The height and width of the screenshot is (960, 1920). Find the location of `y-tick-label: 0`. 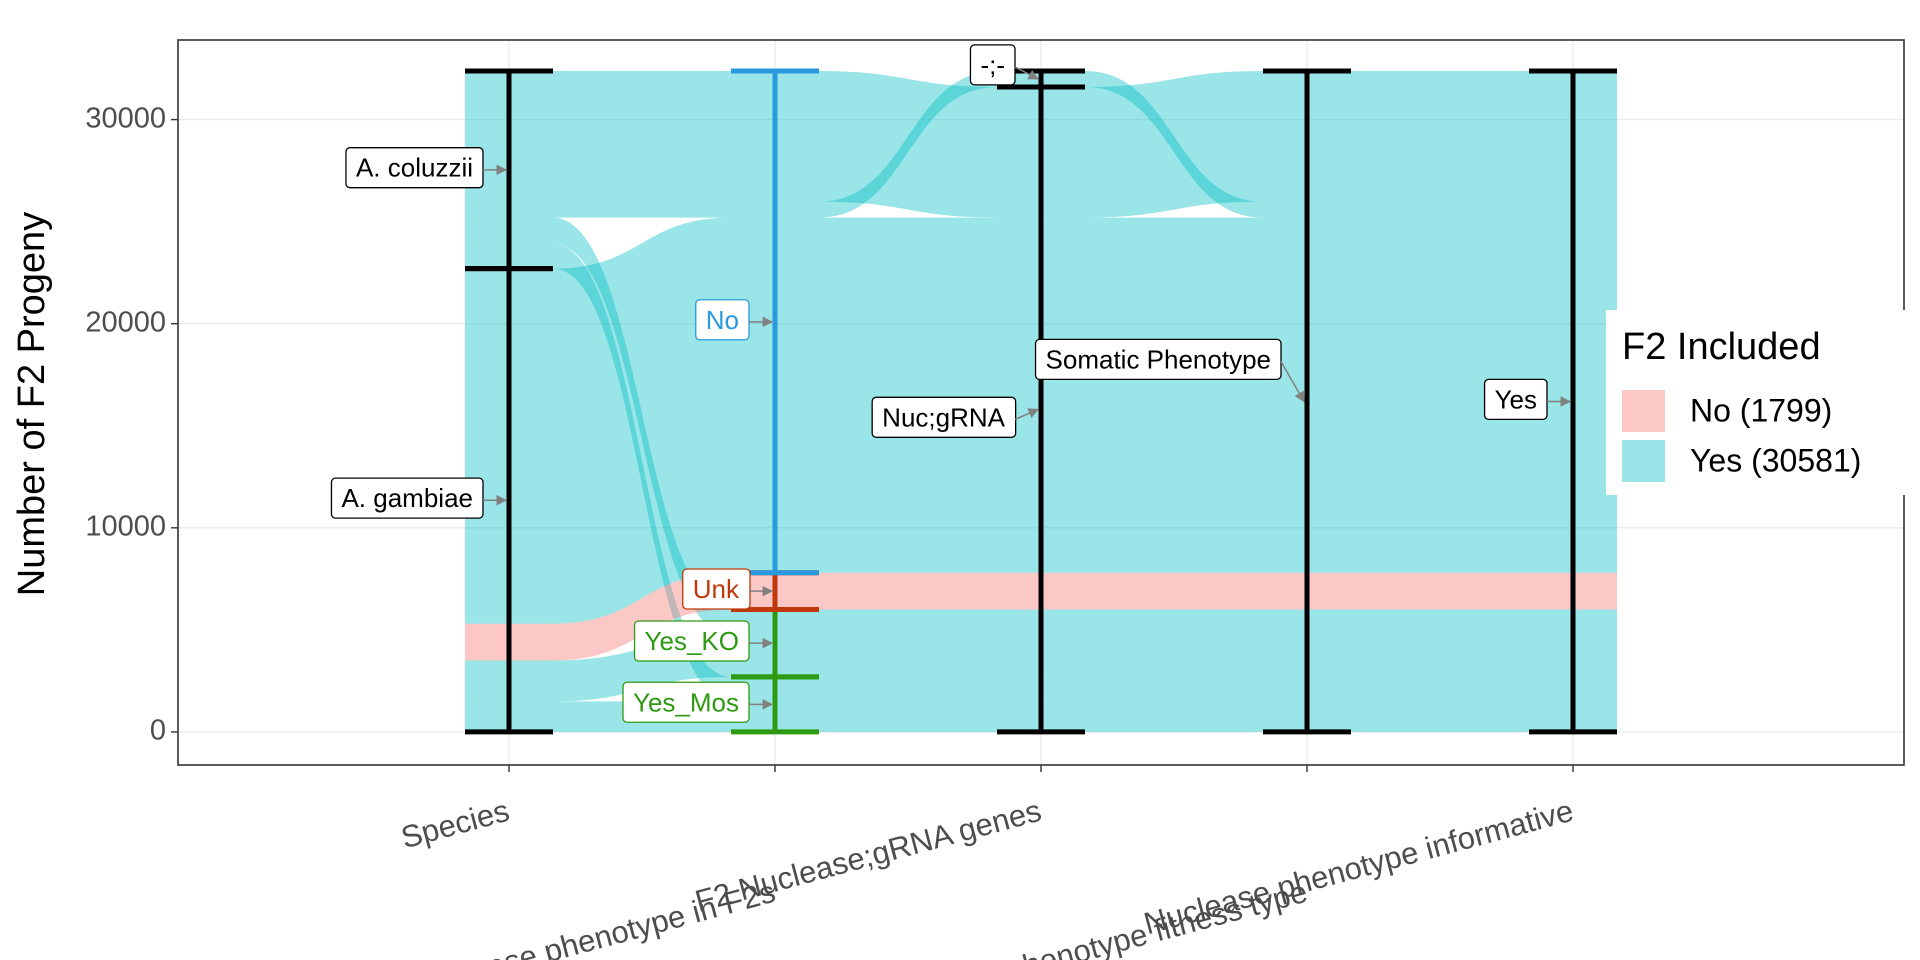

y-tick-label: 0 is located at coordinates (158, 731).